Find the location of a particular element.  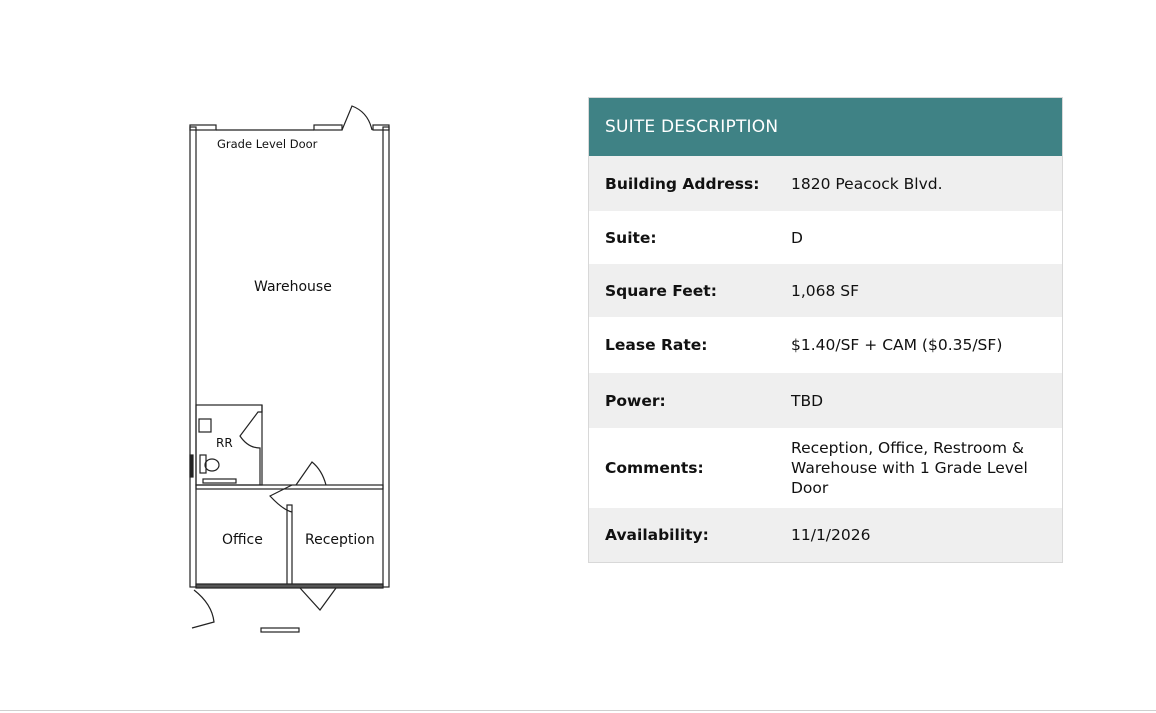

row-availability: Availability: 11/1/2026 is located at coordinates (825, 535).